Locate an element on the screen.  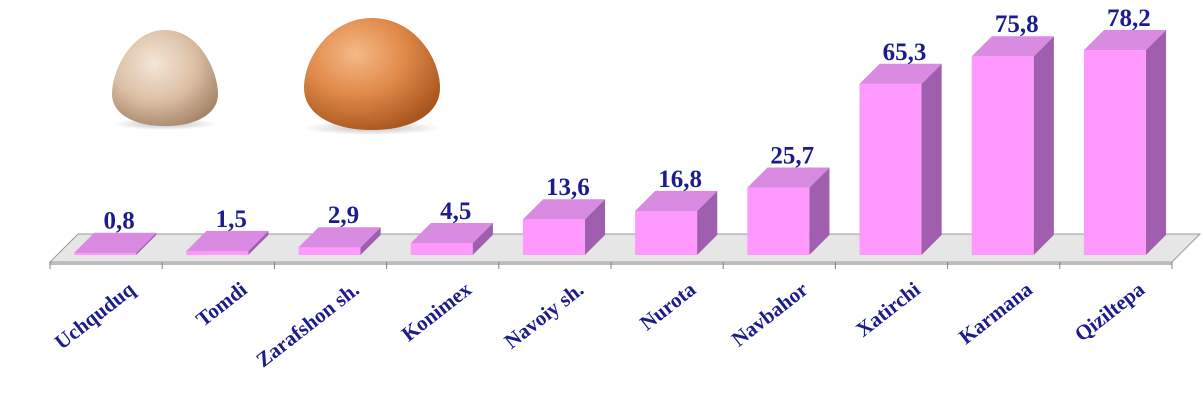
category-label: Uchquduq is located at coordinates (95, 315).